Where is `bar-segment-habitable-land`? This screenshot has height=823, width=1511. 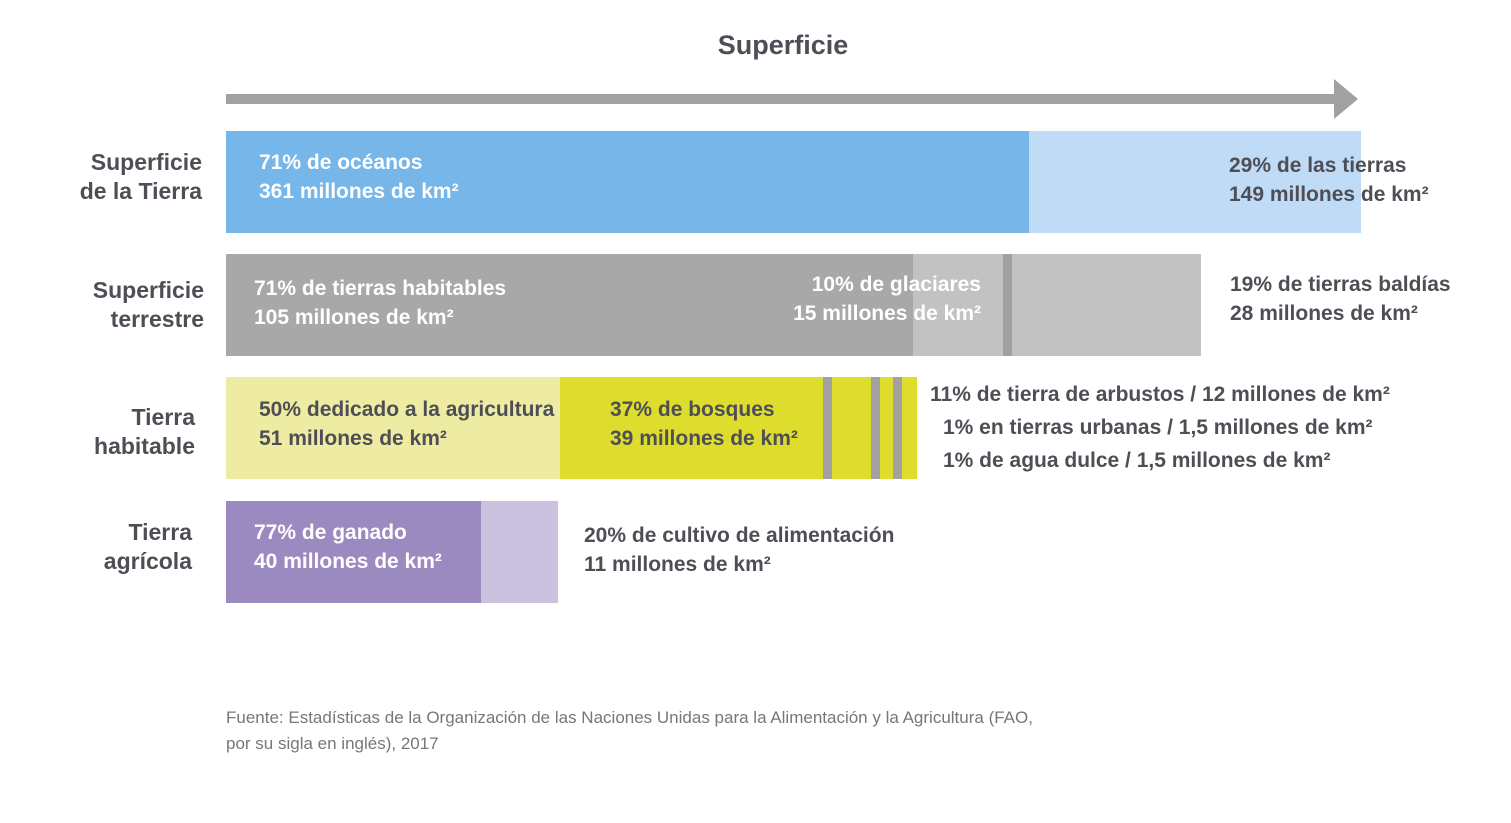 bar-segment-habitable-land is located at coordinates (569, 305).